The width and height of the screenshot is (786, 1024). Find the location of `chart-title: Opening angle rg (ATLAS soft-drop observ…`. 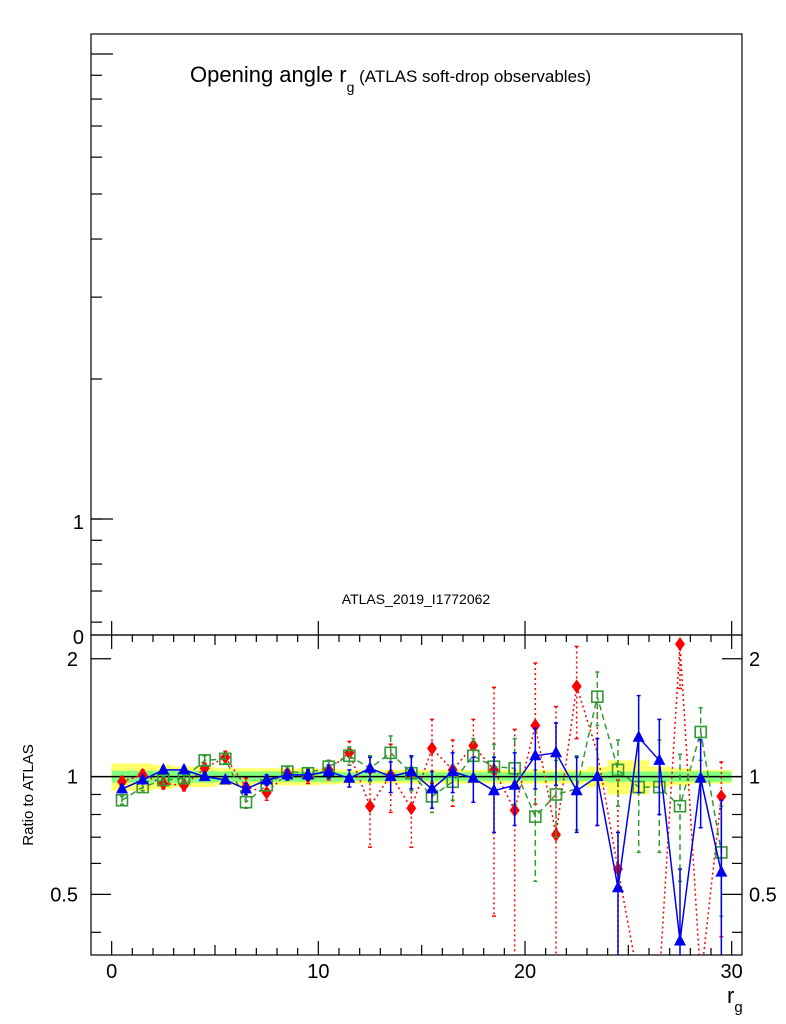

chart-title: Opening angle rg (ATLAS soft-drop observ… is located at coordinates (390, 78).